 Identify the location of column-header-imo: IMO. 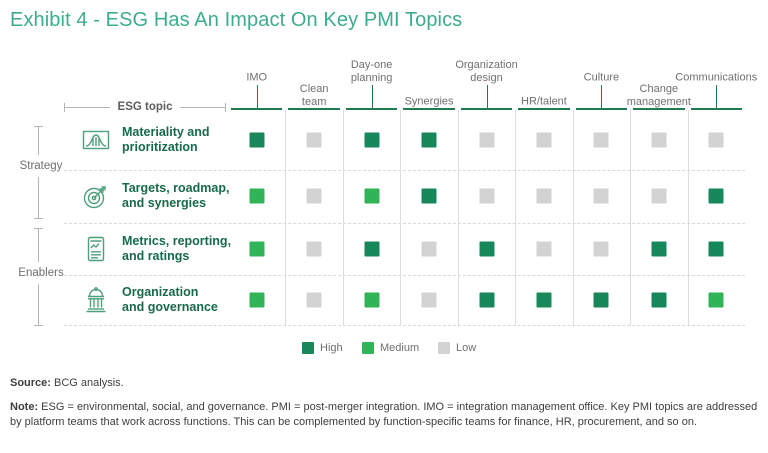
(257, 77).